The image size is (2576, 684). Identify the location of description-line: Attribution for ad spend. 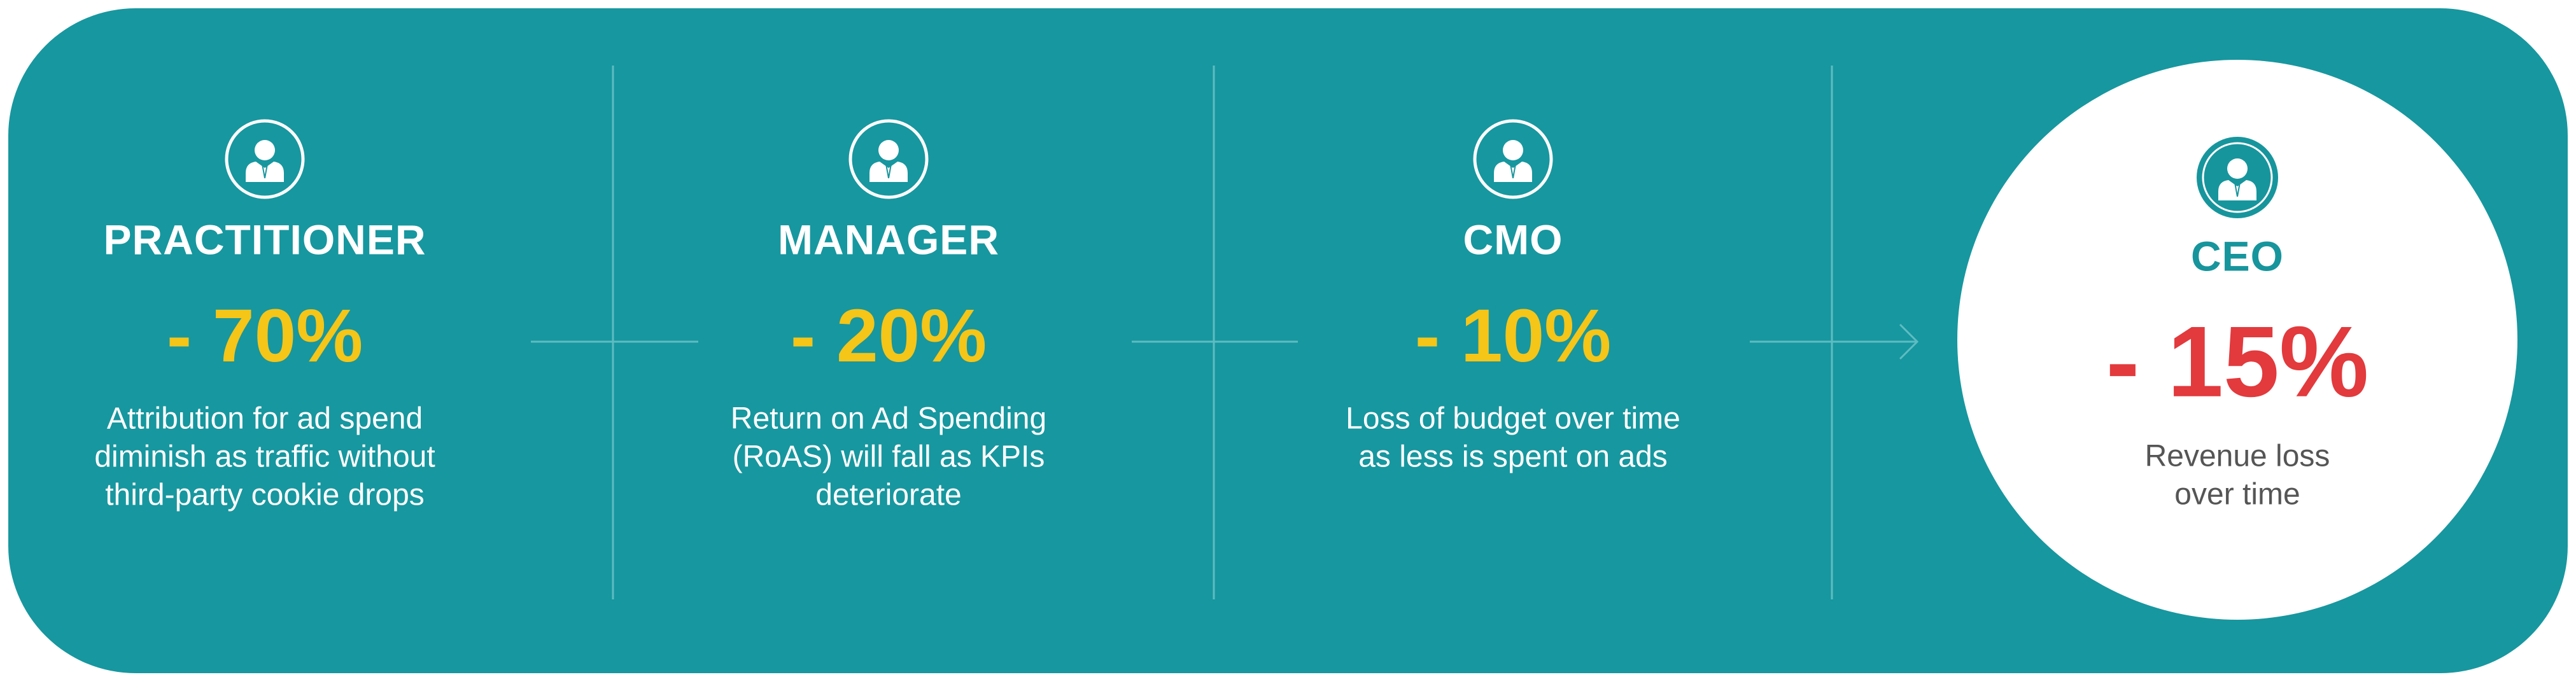
(265, 419).